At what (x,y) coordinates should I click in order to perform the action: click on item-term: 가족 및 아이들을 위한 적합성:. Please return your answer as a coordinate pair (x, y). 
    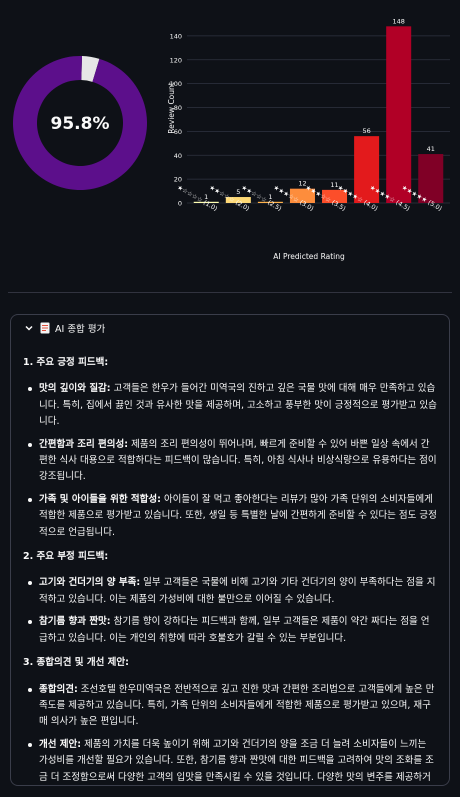
    Looking at the image, I should click on (100, 499).